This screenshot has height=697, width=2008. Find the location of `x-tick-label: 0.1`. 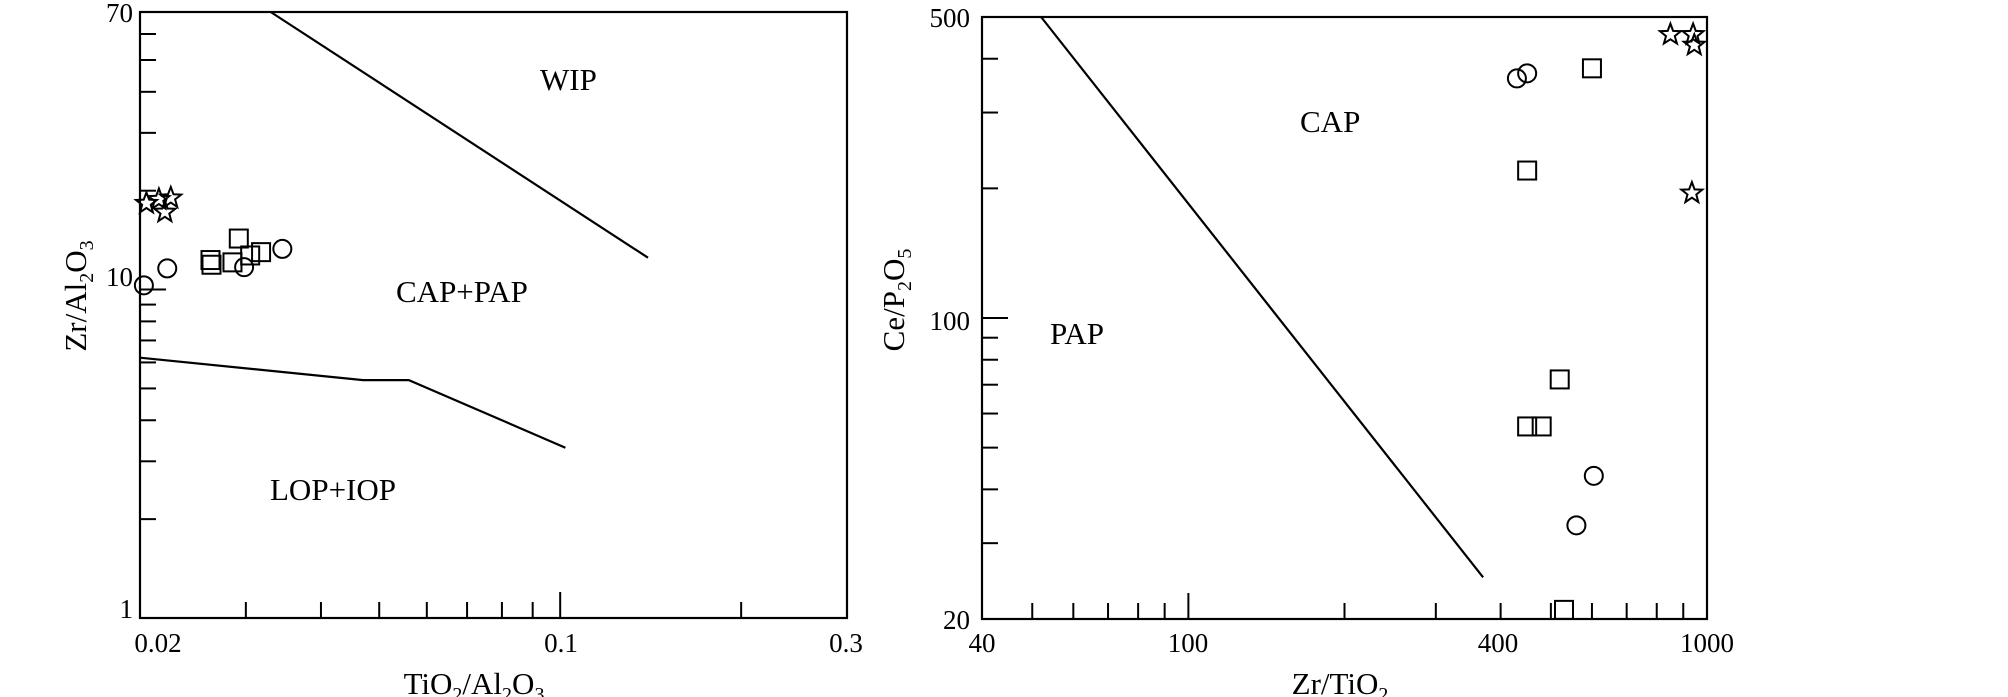

x-tick-label: 0.1 is located at coordinates (561, 643).